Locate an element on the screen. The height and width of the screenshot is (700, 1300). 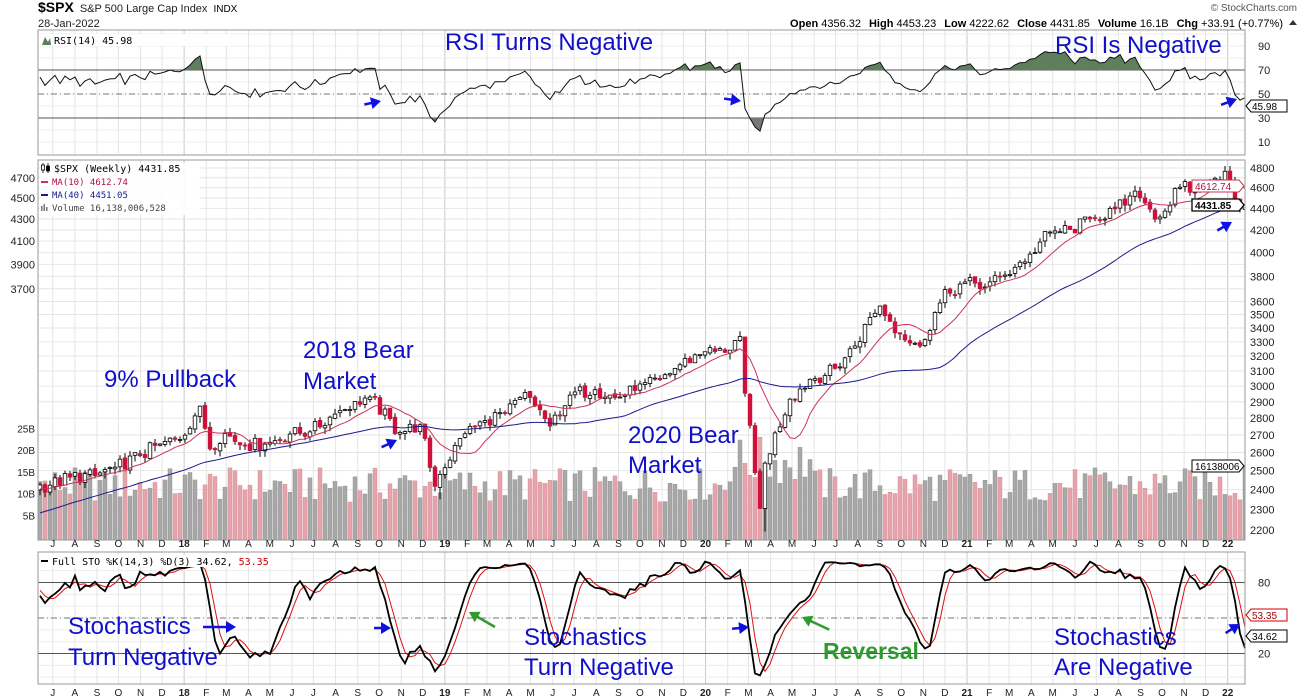
volume-bars is located at coordinates (641, 488).